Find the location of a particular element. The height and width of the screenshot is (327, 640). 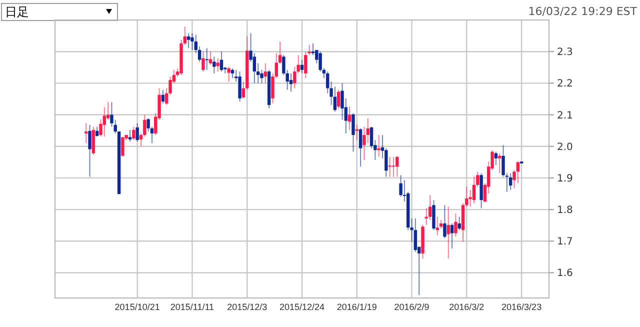

y-tick-label: 2.0 is located at coordinates (565, 147).